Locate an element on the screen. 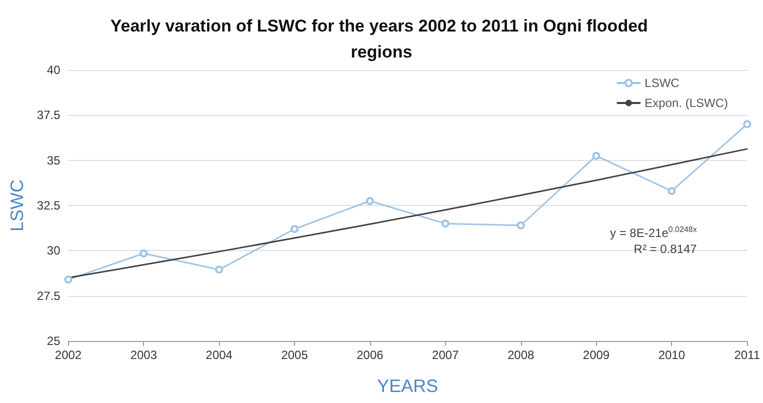 Image resolution: width=763 pixels, height=403 pixels. x-tick-label: 2002 is located at coordinates (68, 355).